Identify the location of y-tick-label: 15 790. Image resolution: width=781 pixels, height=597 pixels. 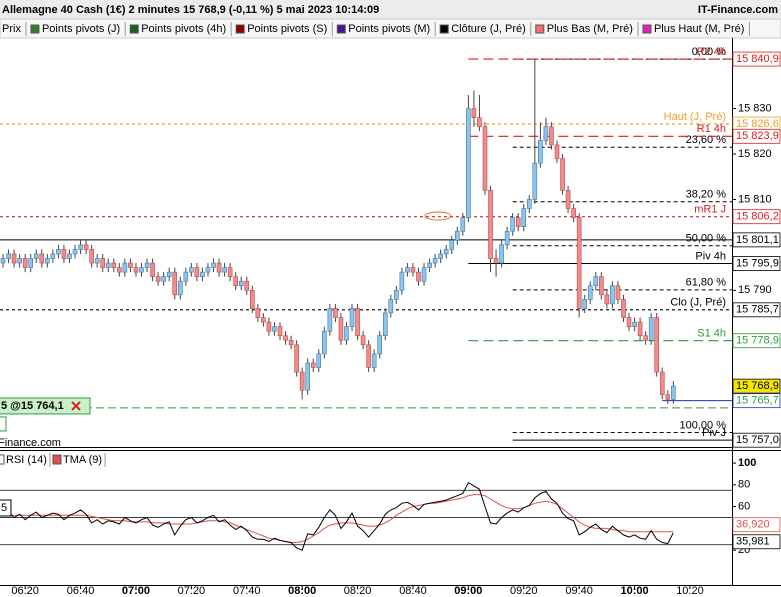
(755, 290).